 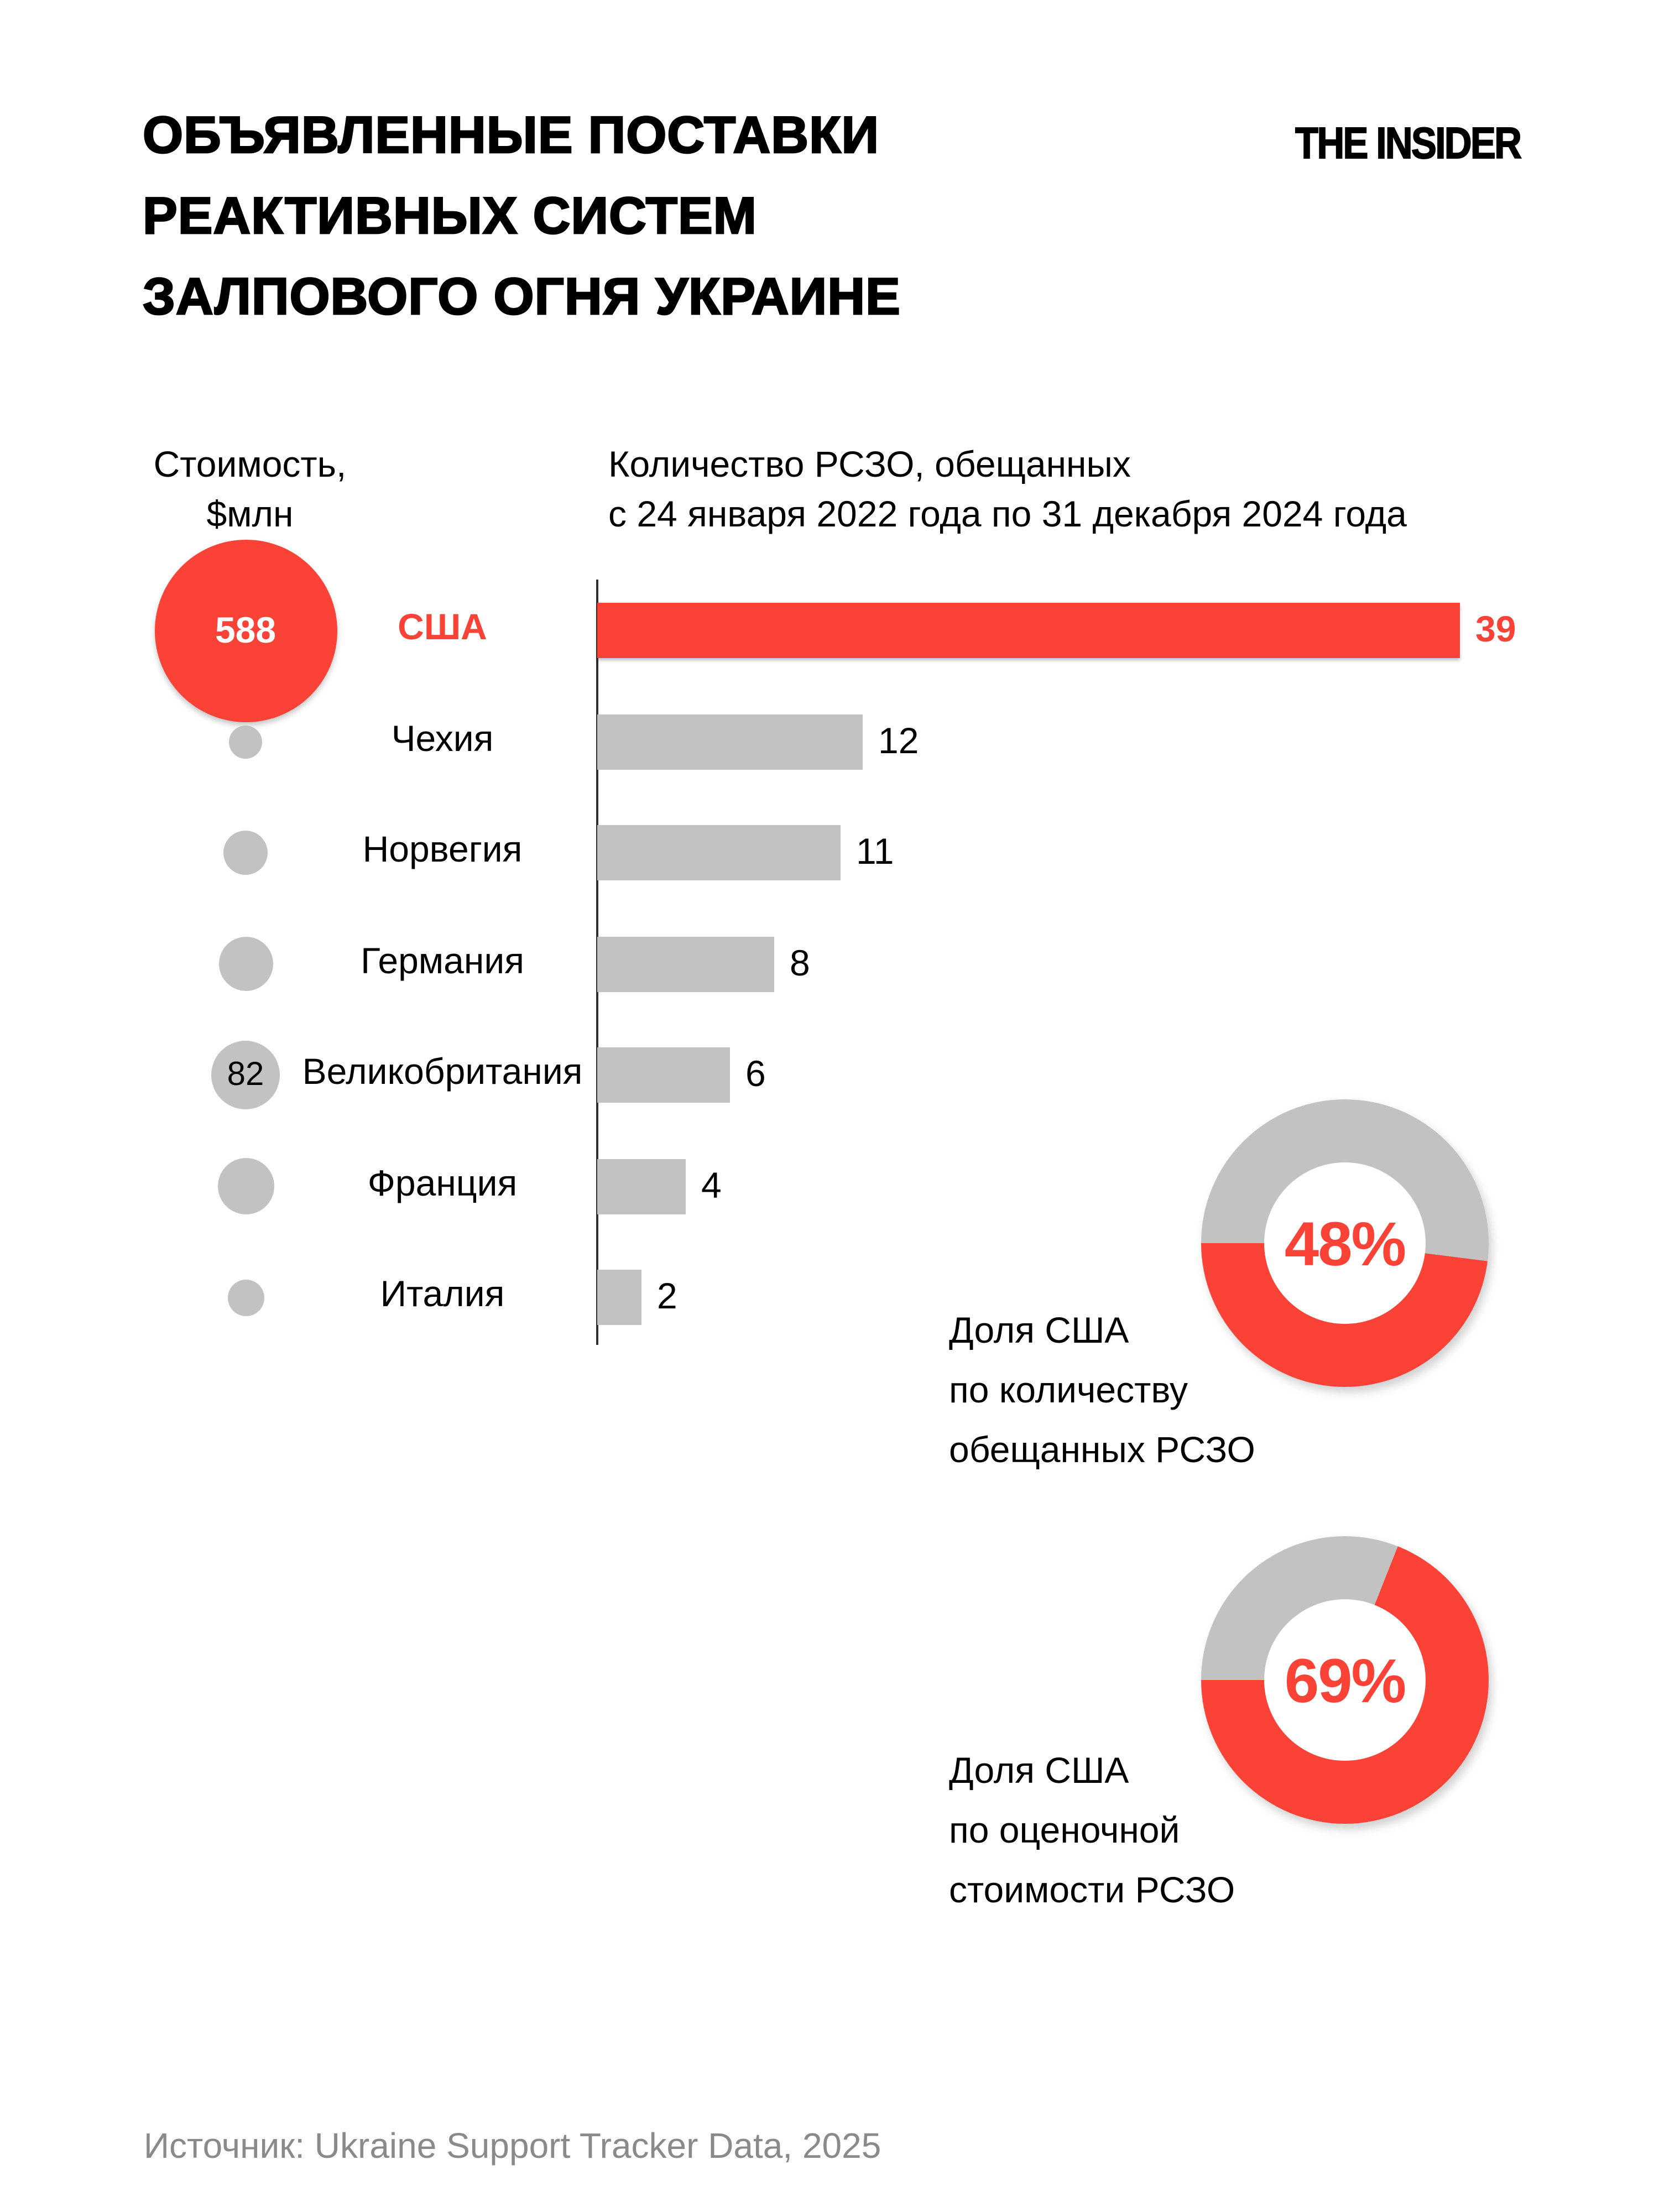 I want to click on donut-chart: 69%, so click(x=1345, y=1680).